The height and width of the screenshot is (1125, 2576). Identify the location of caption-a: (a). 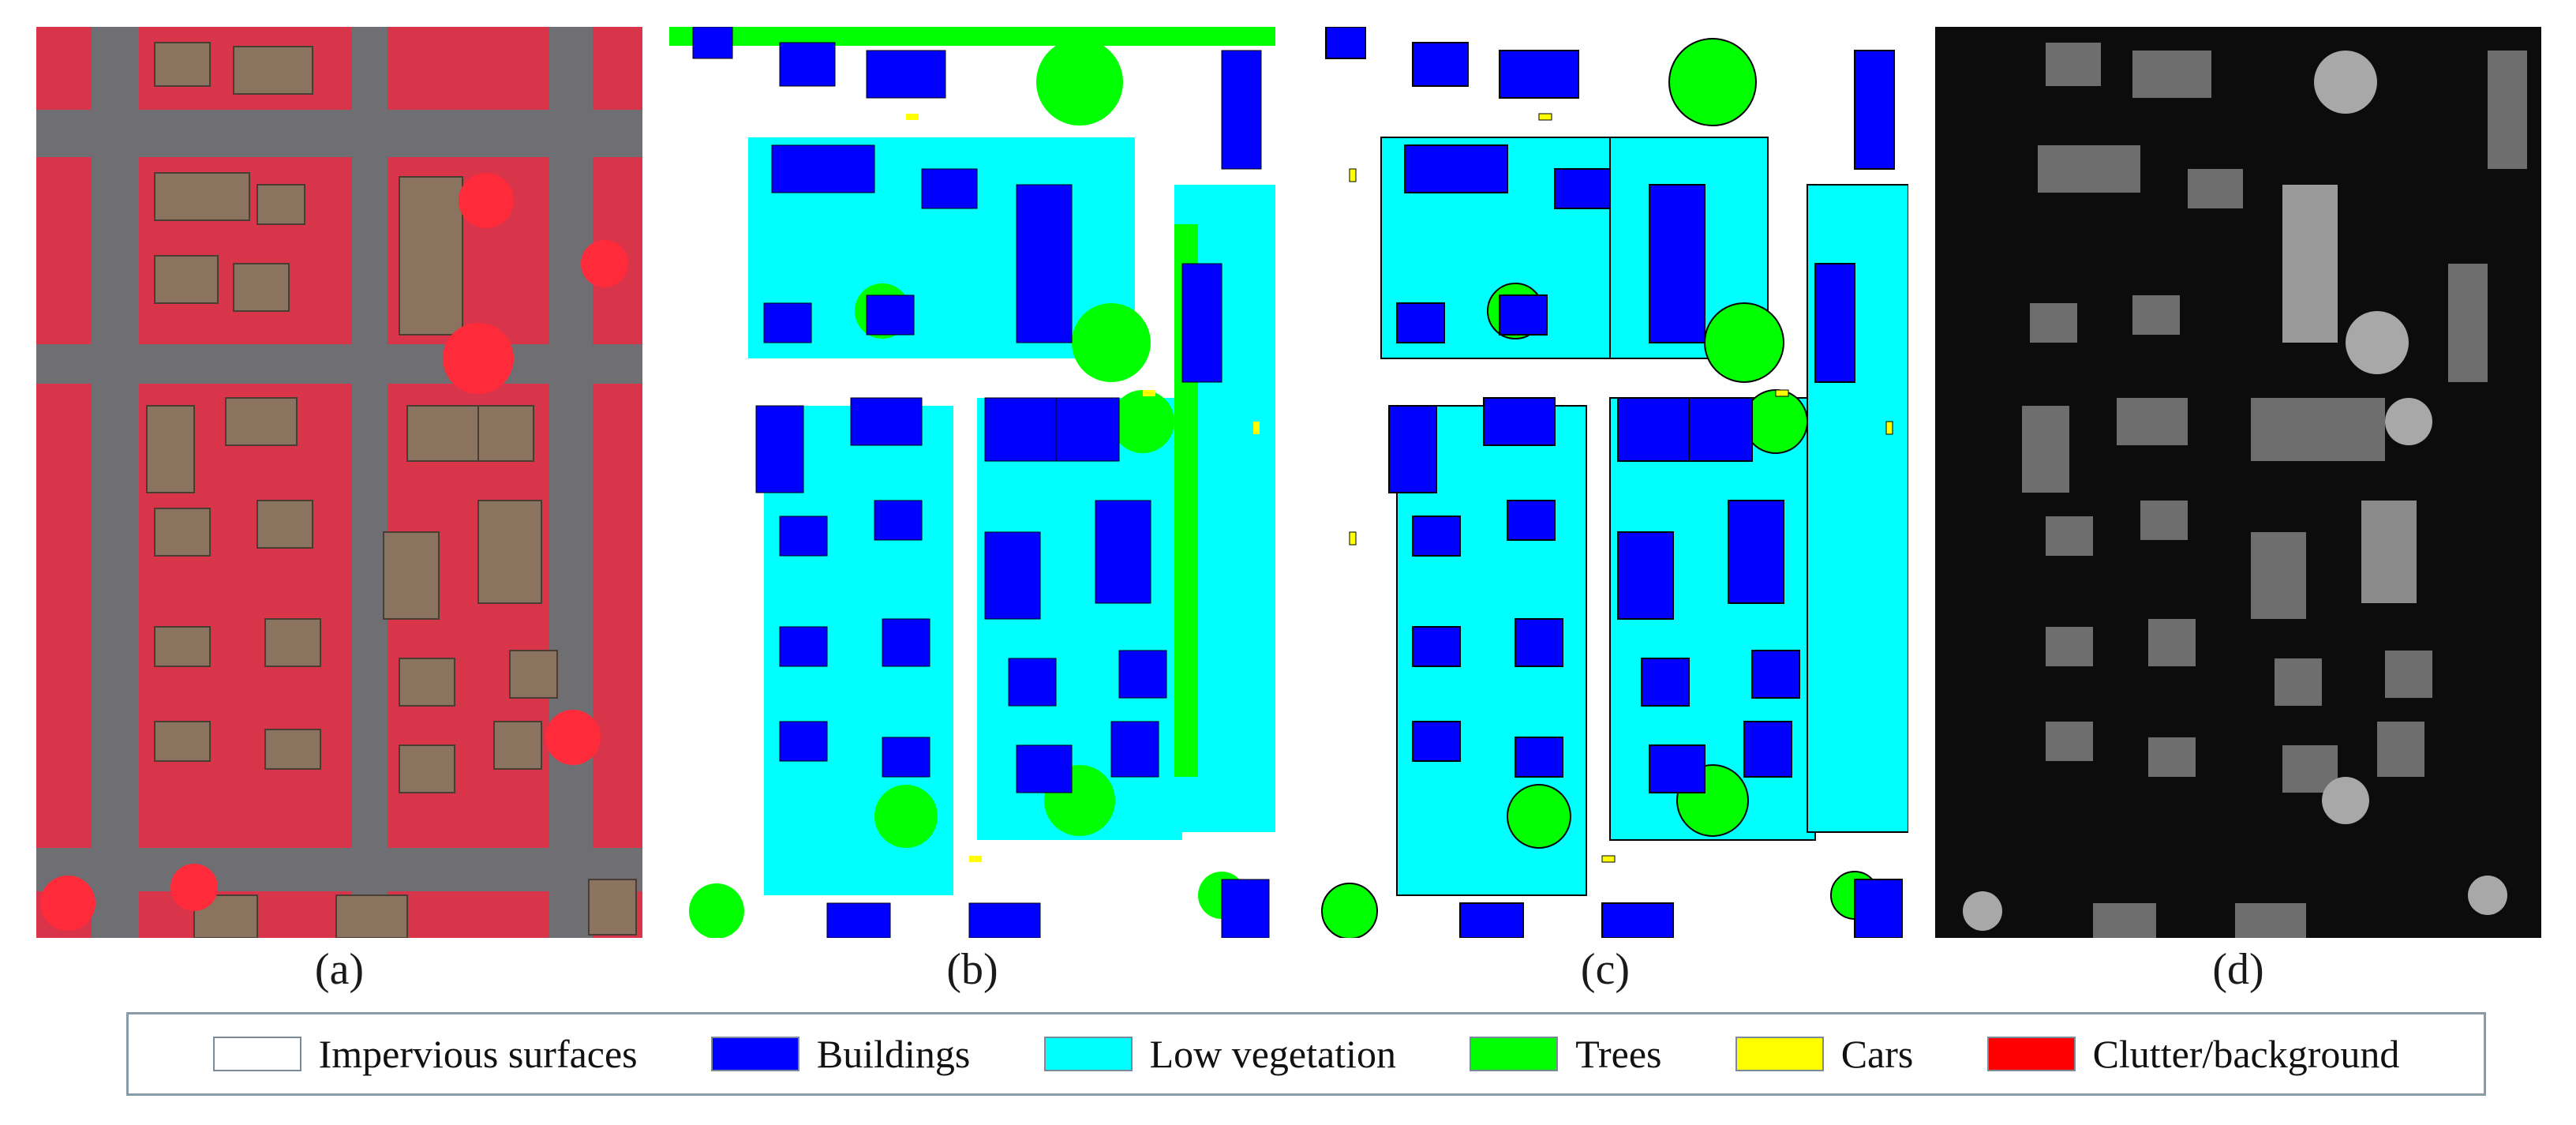
(339, 969).